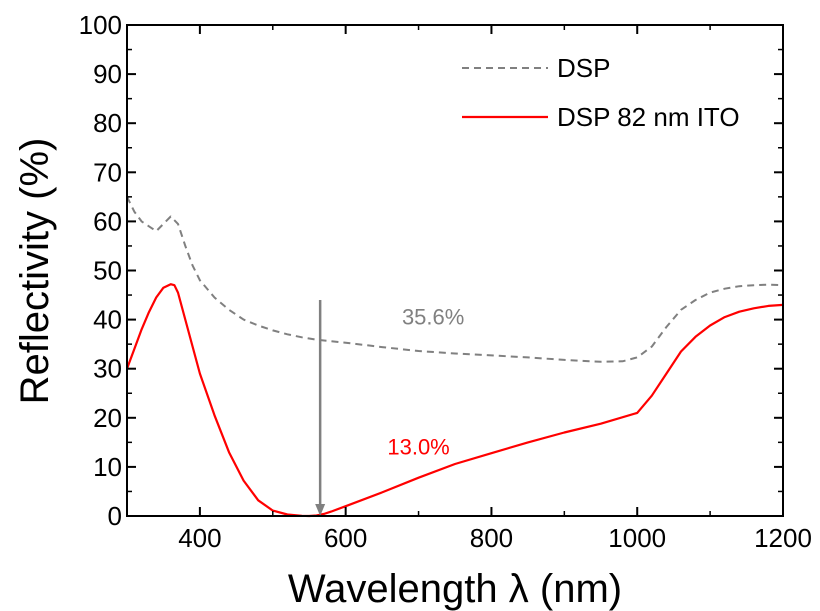 Image resolution: width=820 pixels, height=611 pixels. I want to click on arrow-head, so click(320, 510).